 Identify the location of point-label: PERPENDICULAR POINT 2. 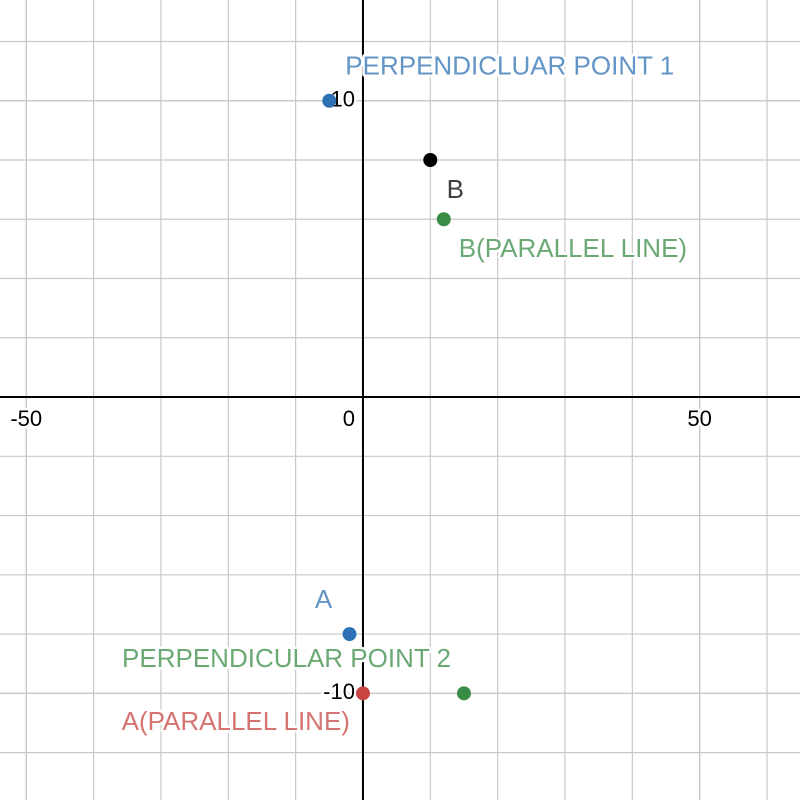
(286, 658).